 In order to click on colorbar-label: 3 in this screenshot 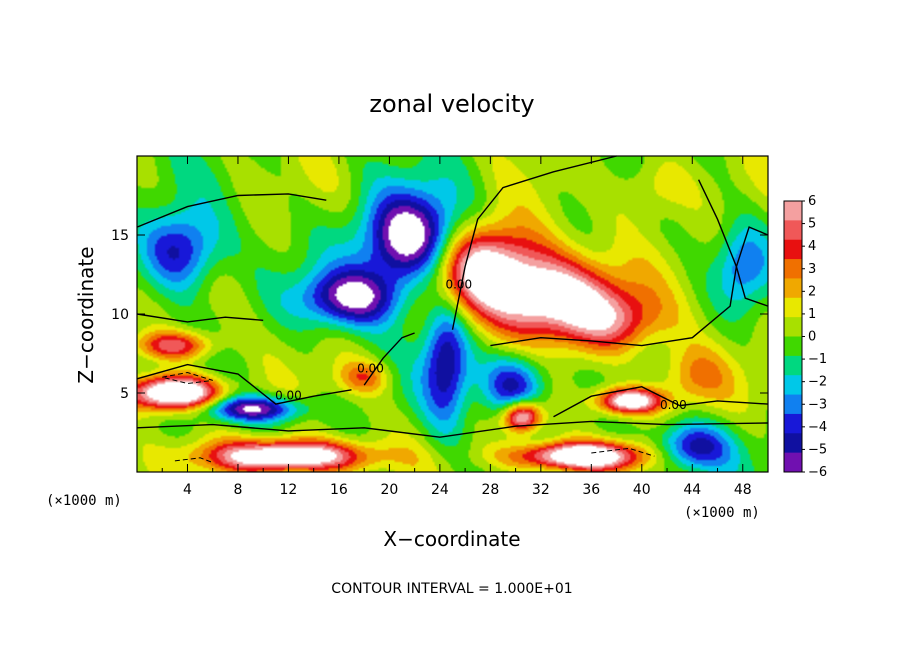, I will do `click(812, 269)`.